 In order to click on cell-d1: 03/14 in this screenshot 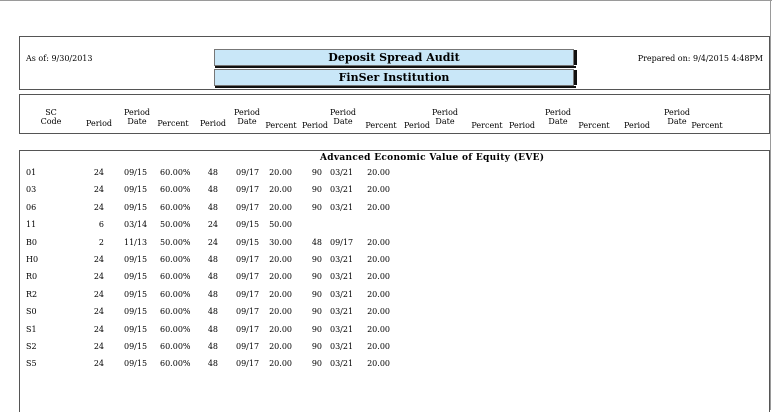, I will do `click(136, 225)`.